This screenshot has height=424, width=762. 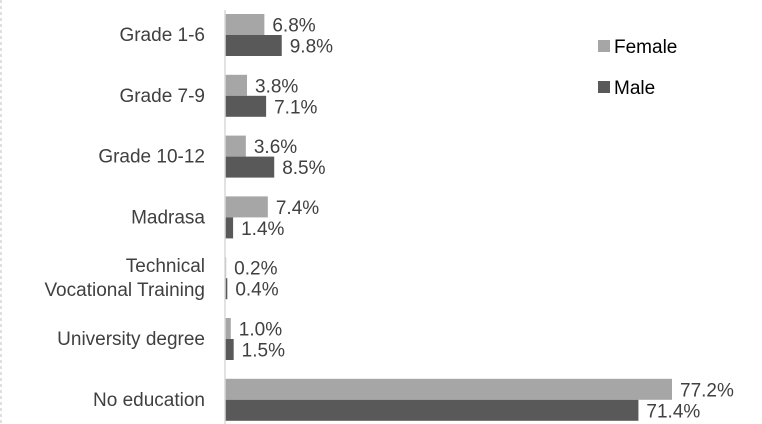 What do you see at coordinates (255, 269) in the screenshot?
I see `data-label-female: 0.2%` at bounding box center [255, 269].